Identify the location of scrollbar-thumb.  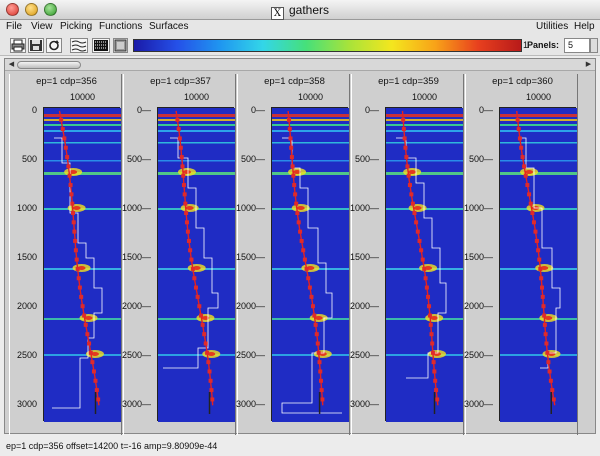
(49, 65).